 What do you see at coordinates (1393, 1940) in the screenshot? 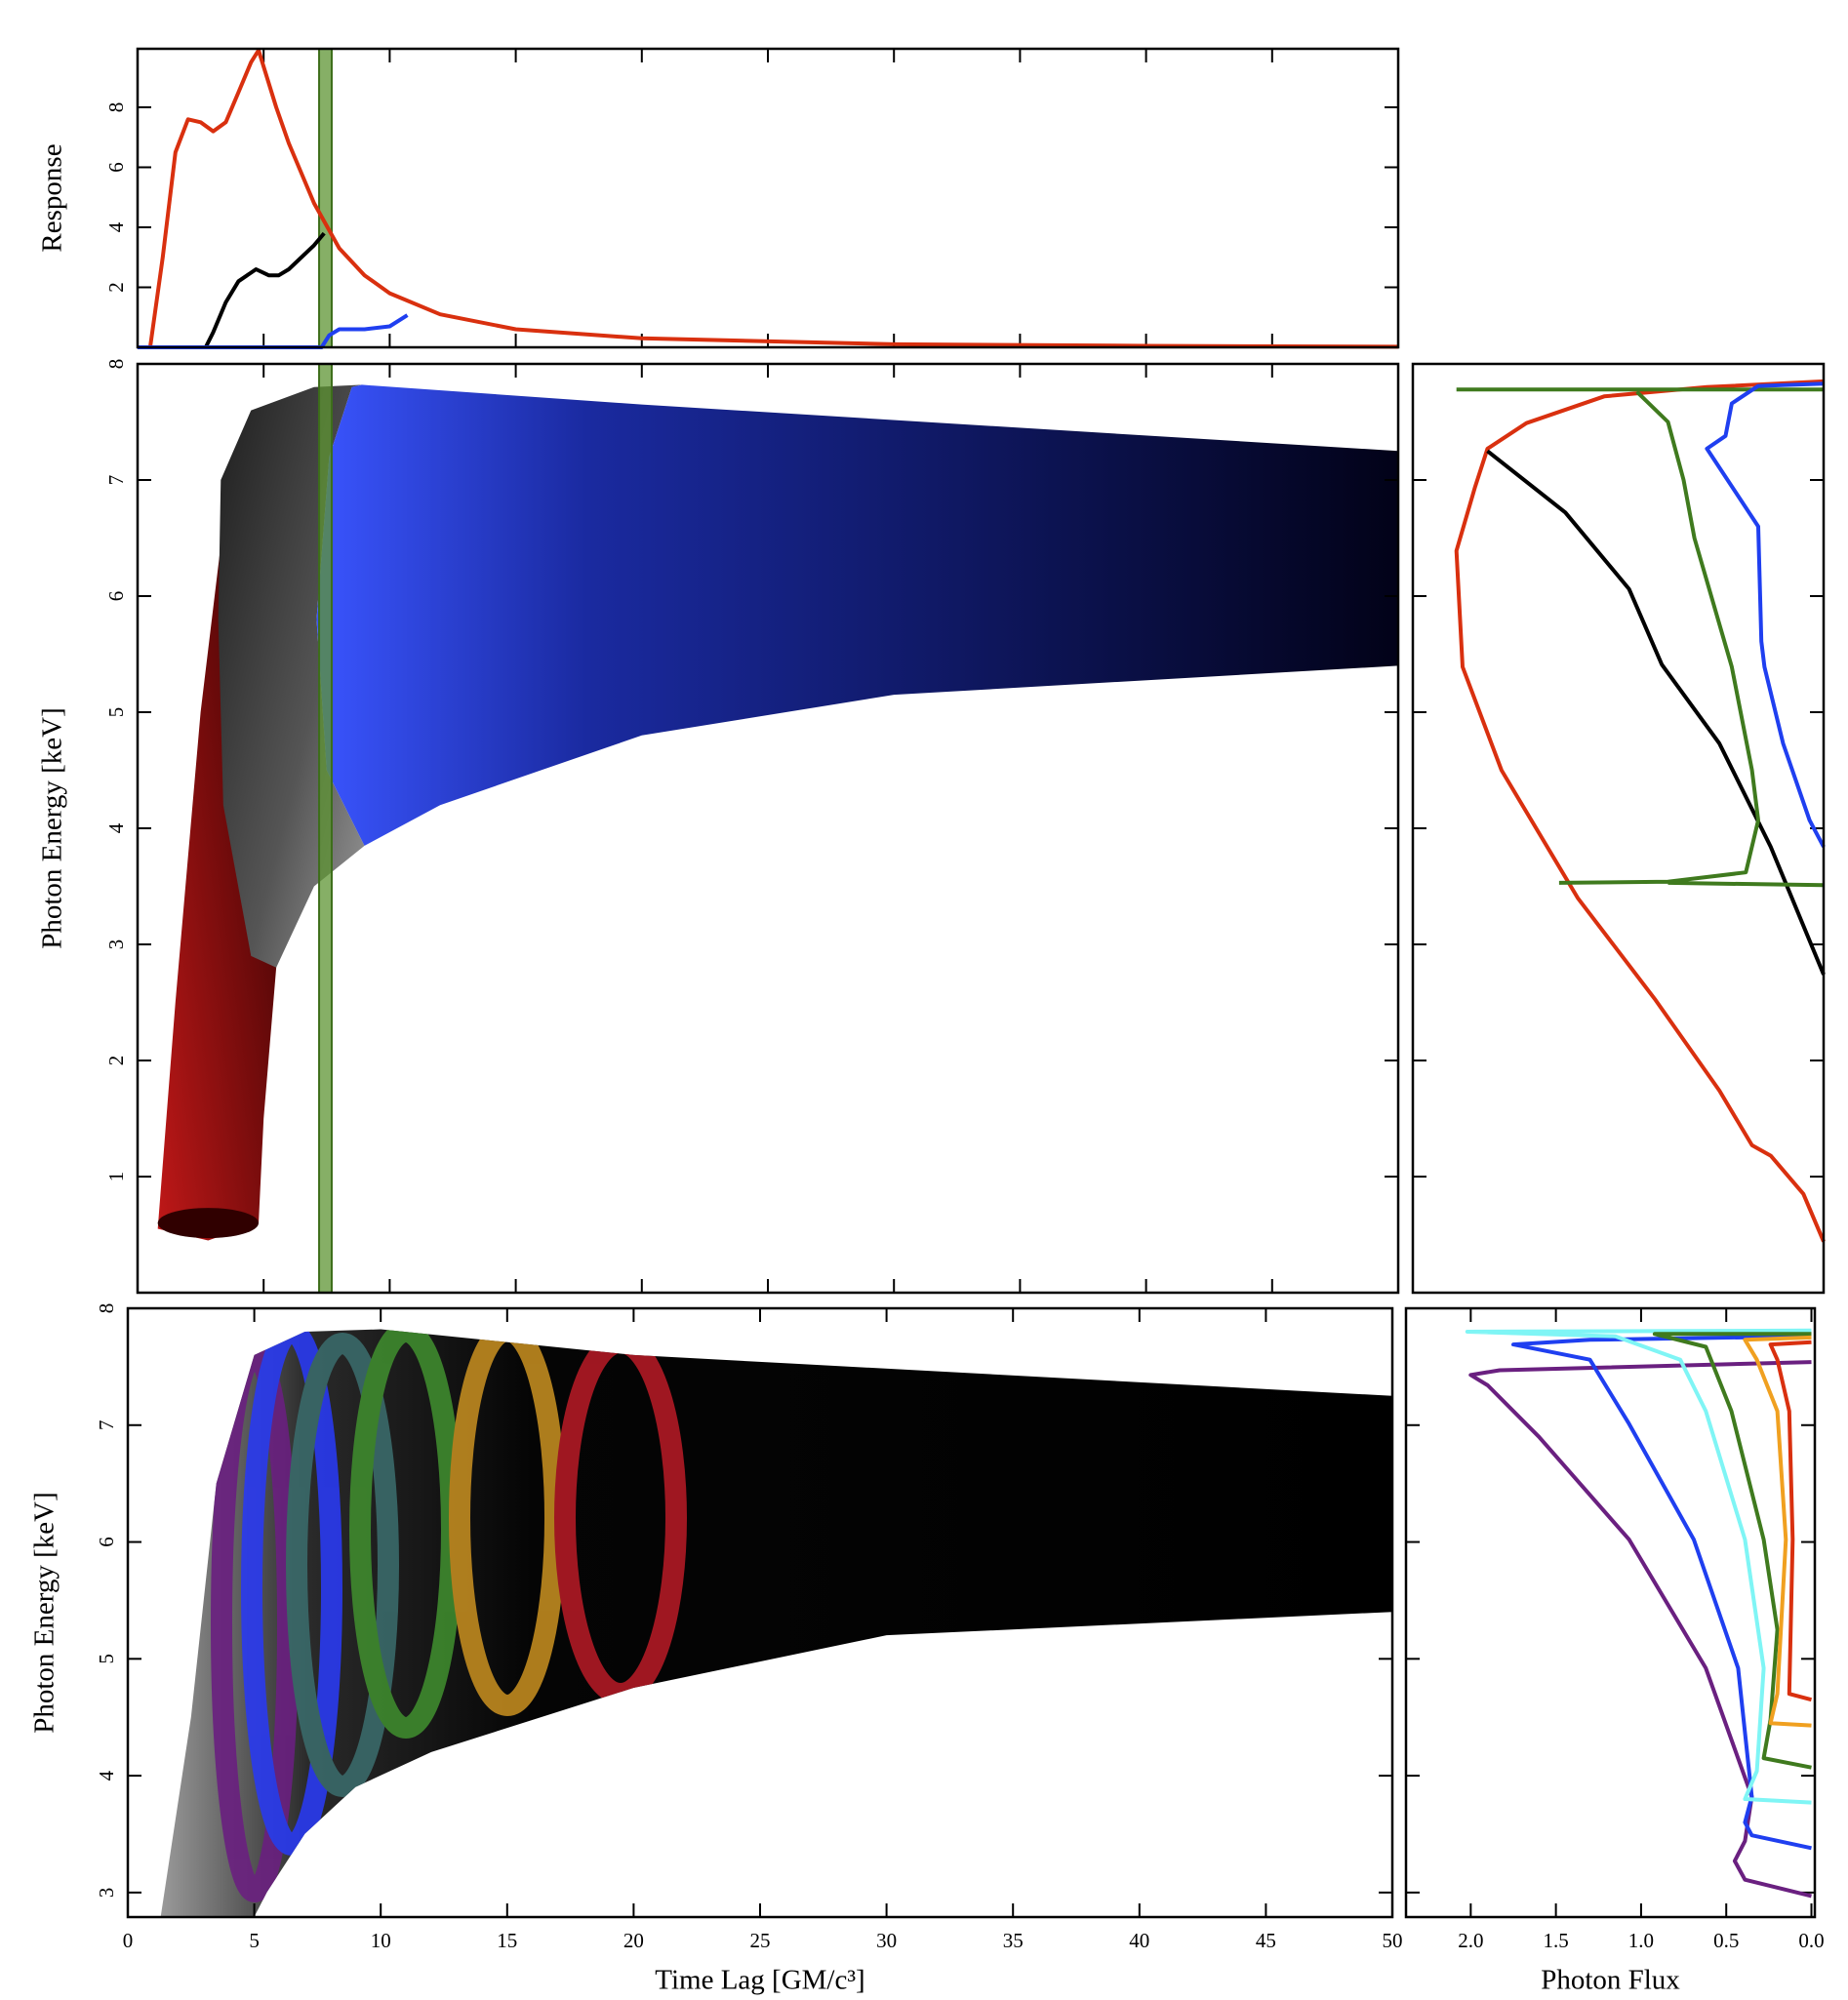
I see `x-tick-label: 50` at bounding box center [1393, 1940].